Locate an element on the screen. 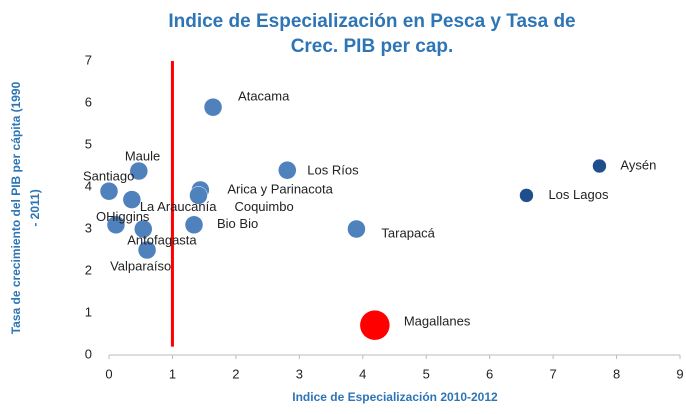 This screenshot has height=414, width=686. x-tick-label: 5 is located at coordinates (426, 373).